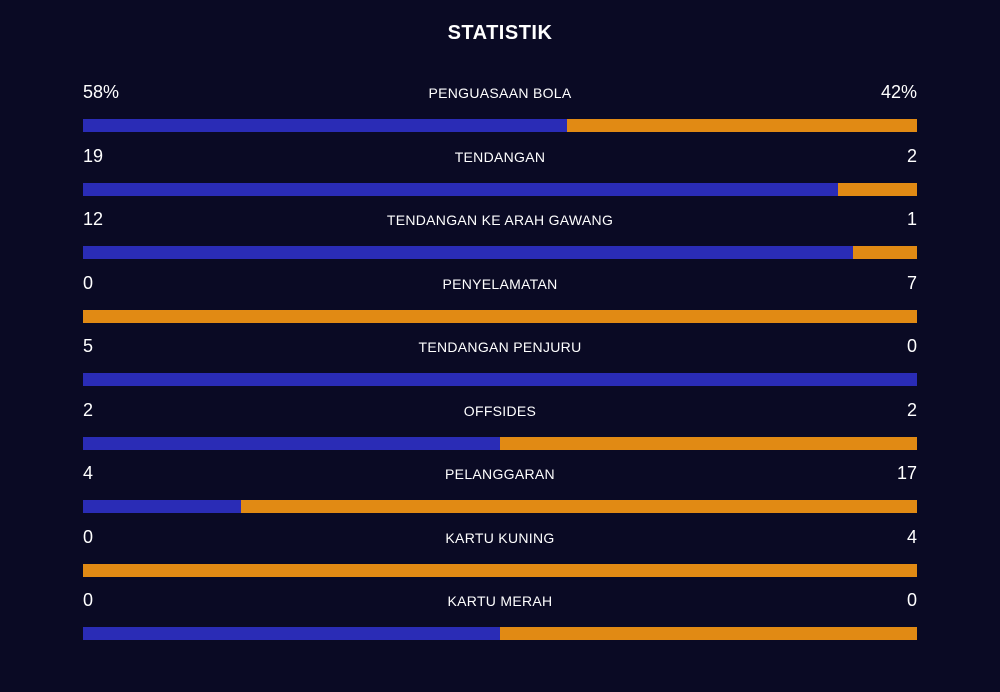  I want to click on away-value: 42%, so click(898, 92).